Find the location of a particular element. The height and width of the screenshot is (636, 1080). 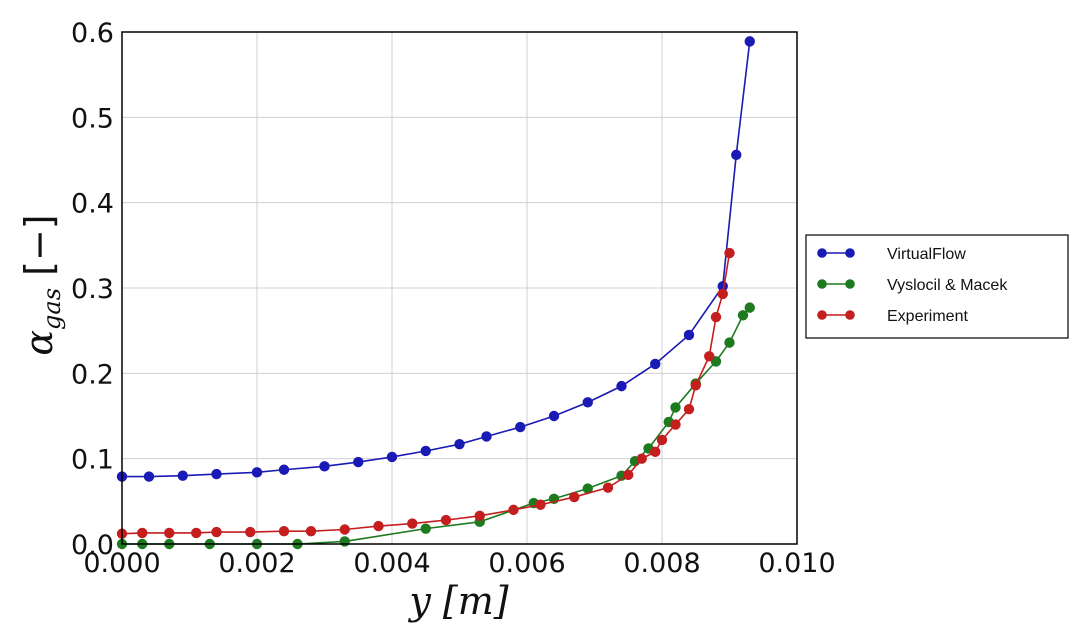

x-tick-label: 0.008 is located at coordinates (661, 563).